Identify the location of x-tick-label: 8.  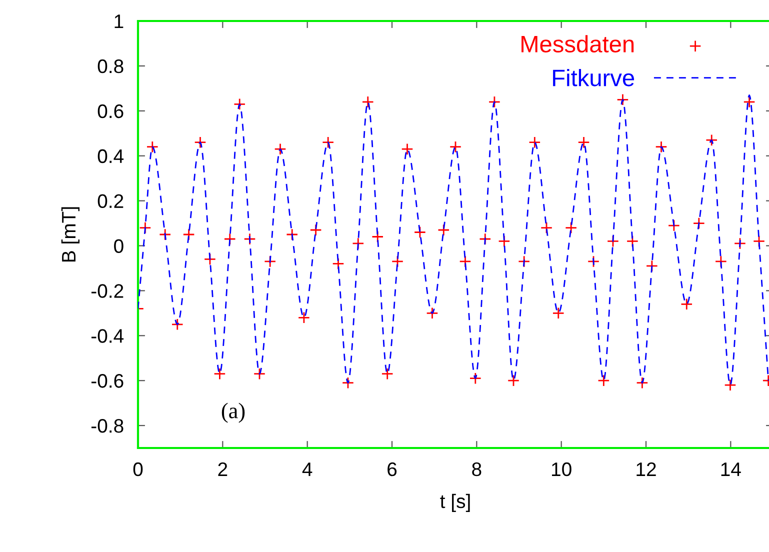
(477, 469).